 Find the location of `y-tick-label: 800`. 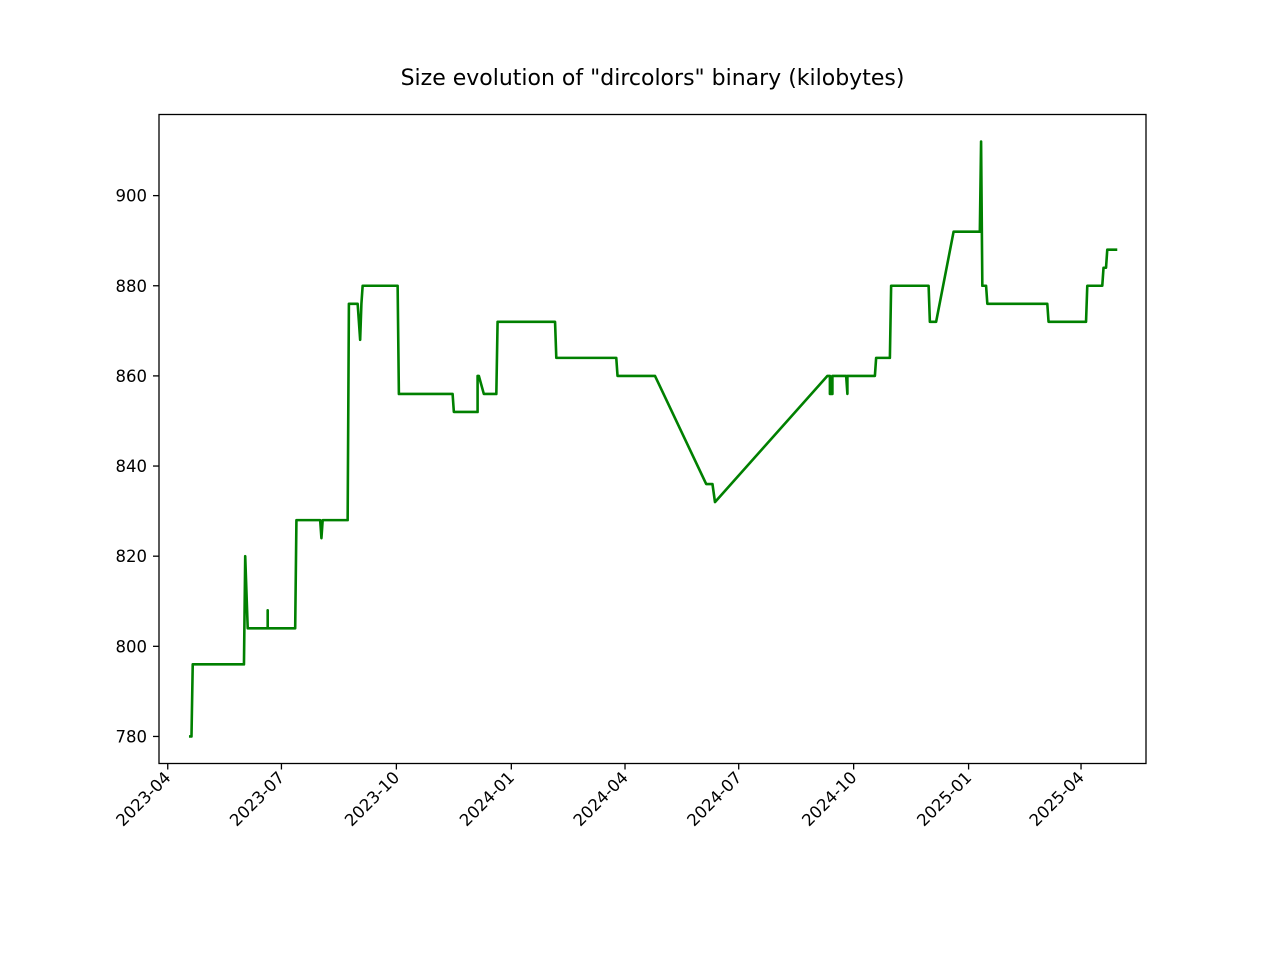

y-tick-label: 800 is located at coordinates (132, 646).